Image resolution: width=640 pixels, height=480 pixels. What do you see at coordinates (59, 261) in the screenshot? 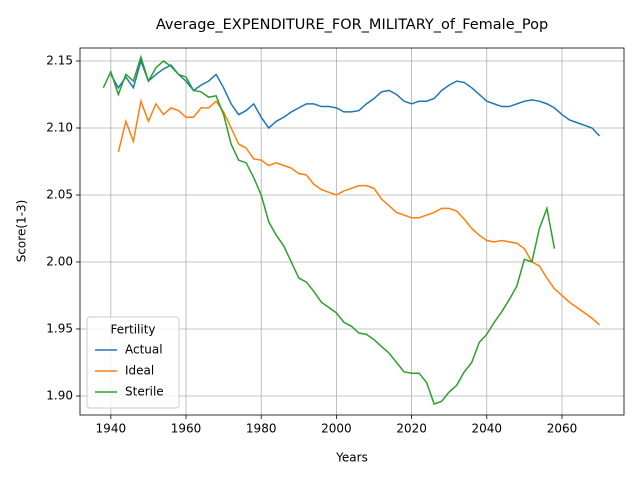
I see `y-tick-label: 2.00` at bounding box center [59, 261].